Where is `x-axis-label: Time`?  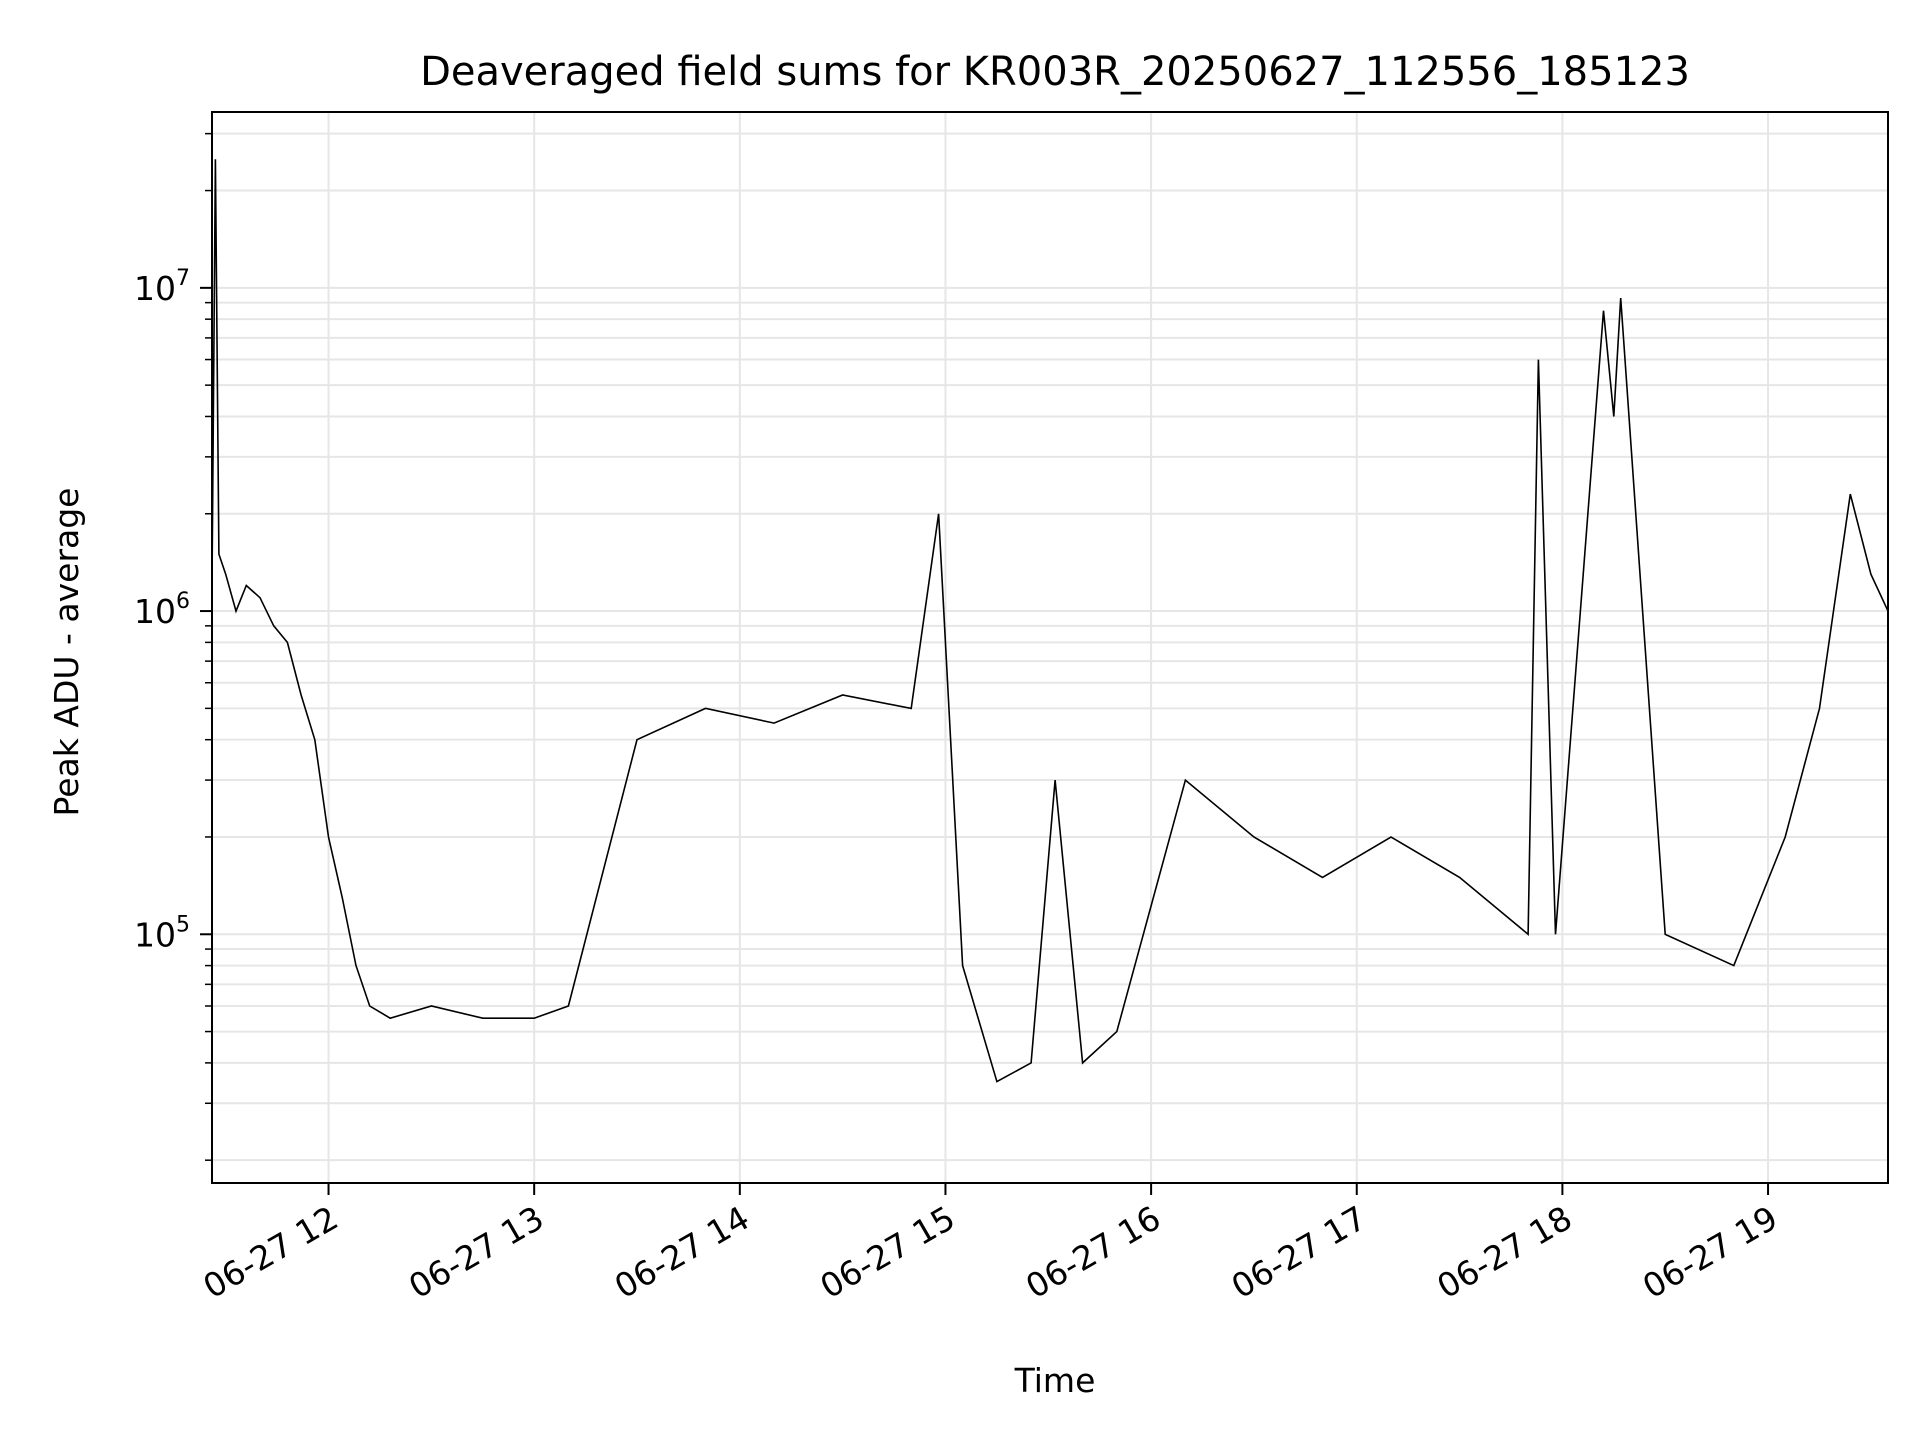 x-axis-label: Time is located at coordinates (1055, 1380).